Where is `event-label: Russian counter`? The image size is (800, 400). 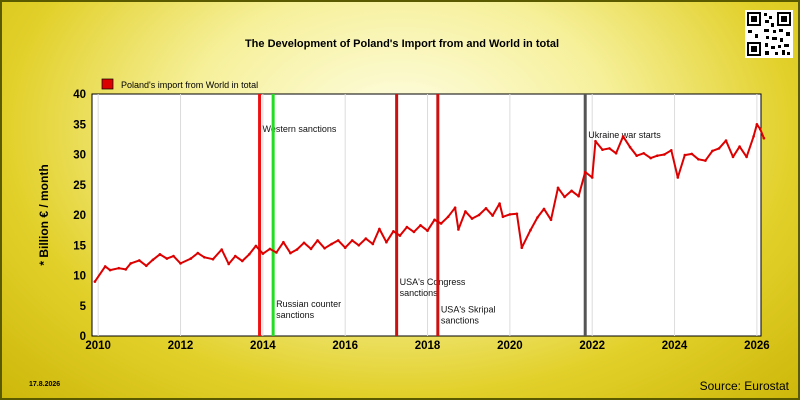 event-label: Russian counter is located at coordinates (308, 304).